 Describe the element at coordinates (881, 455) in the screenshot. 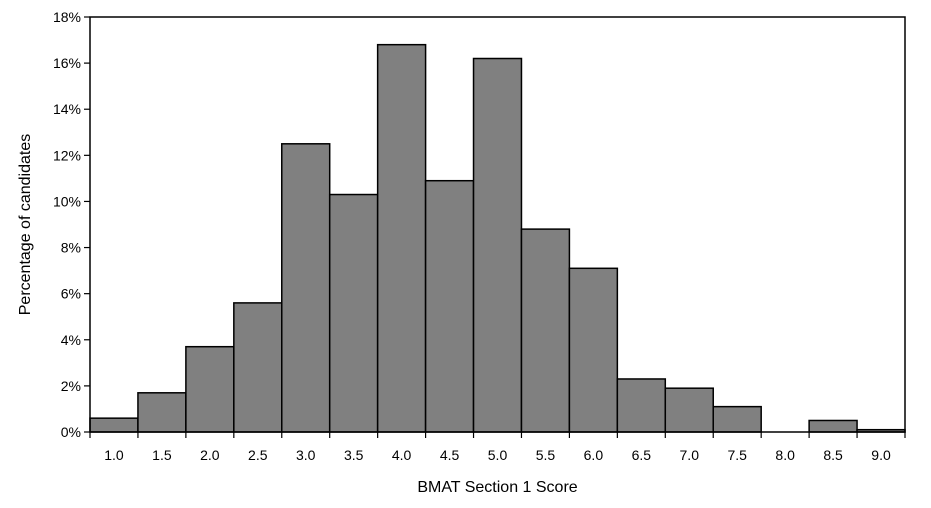

I see `x-tick-label: 9.0` at that location.